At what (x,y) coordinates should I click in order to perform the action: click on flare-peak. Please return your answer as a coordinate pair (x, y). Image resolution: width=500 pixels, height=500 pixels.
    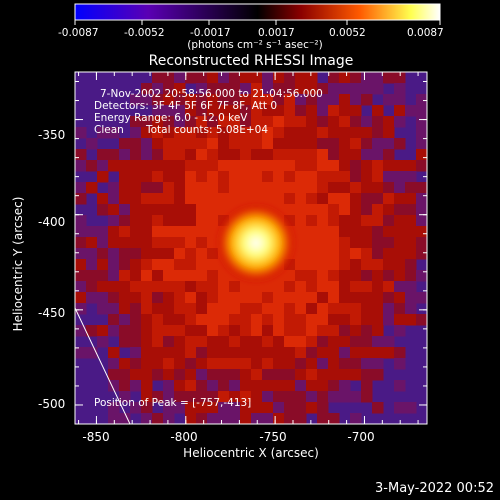
    Looking at the image, I should click on (256, 243).